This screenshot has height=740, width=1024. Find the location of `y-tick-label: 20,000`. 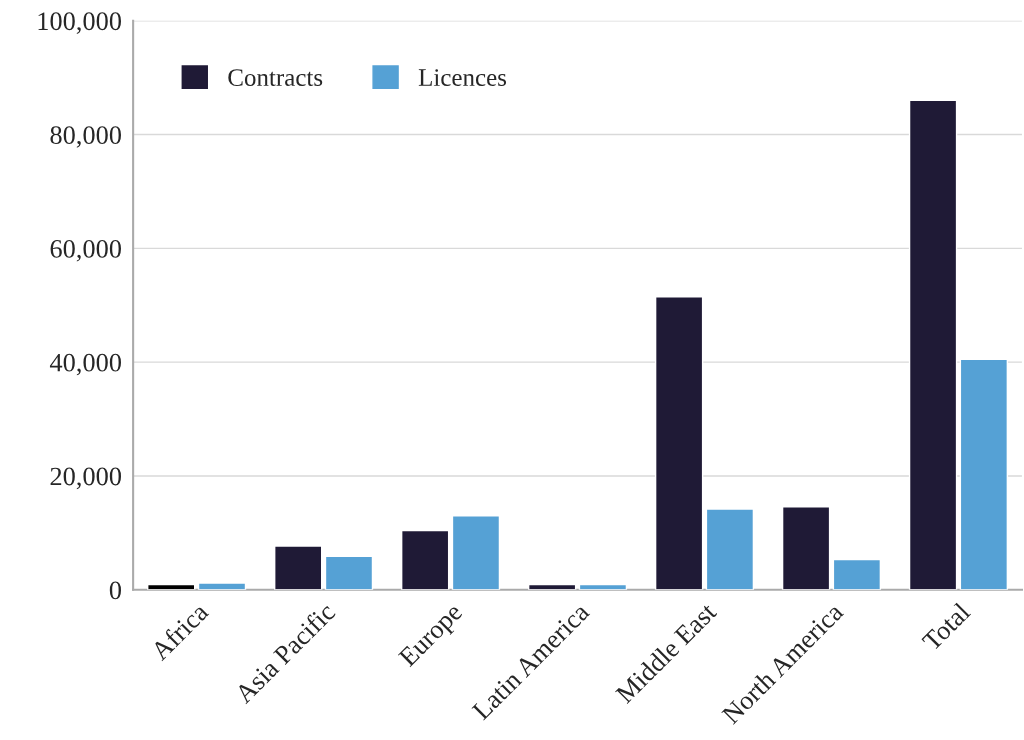

y-tick-label: 20,000 is located at coordinates (85, 478).